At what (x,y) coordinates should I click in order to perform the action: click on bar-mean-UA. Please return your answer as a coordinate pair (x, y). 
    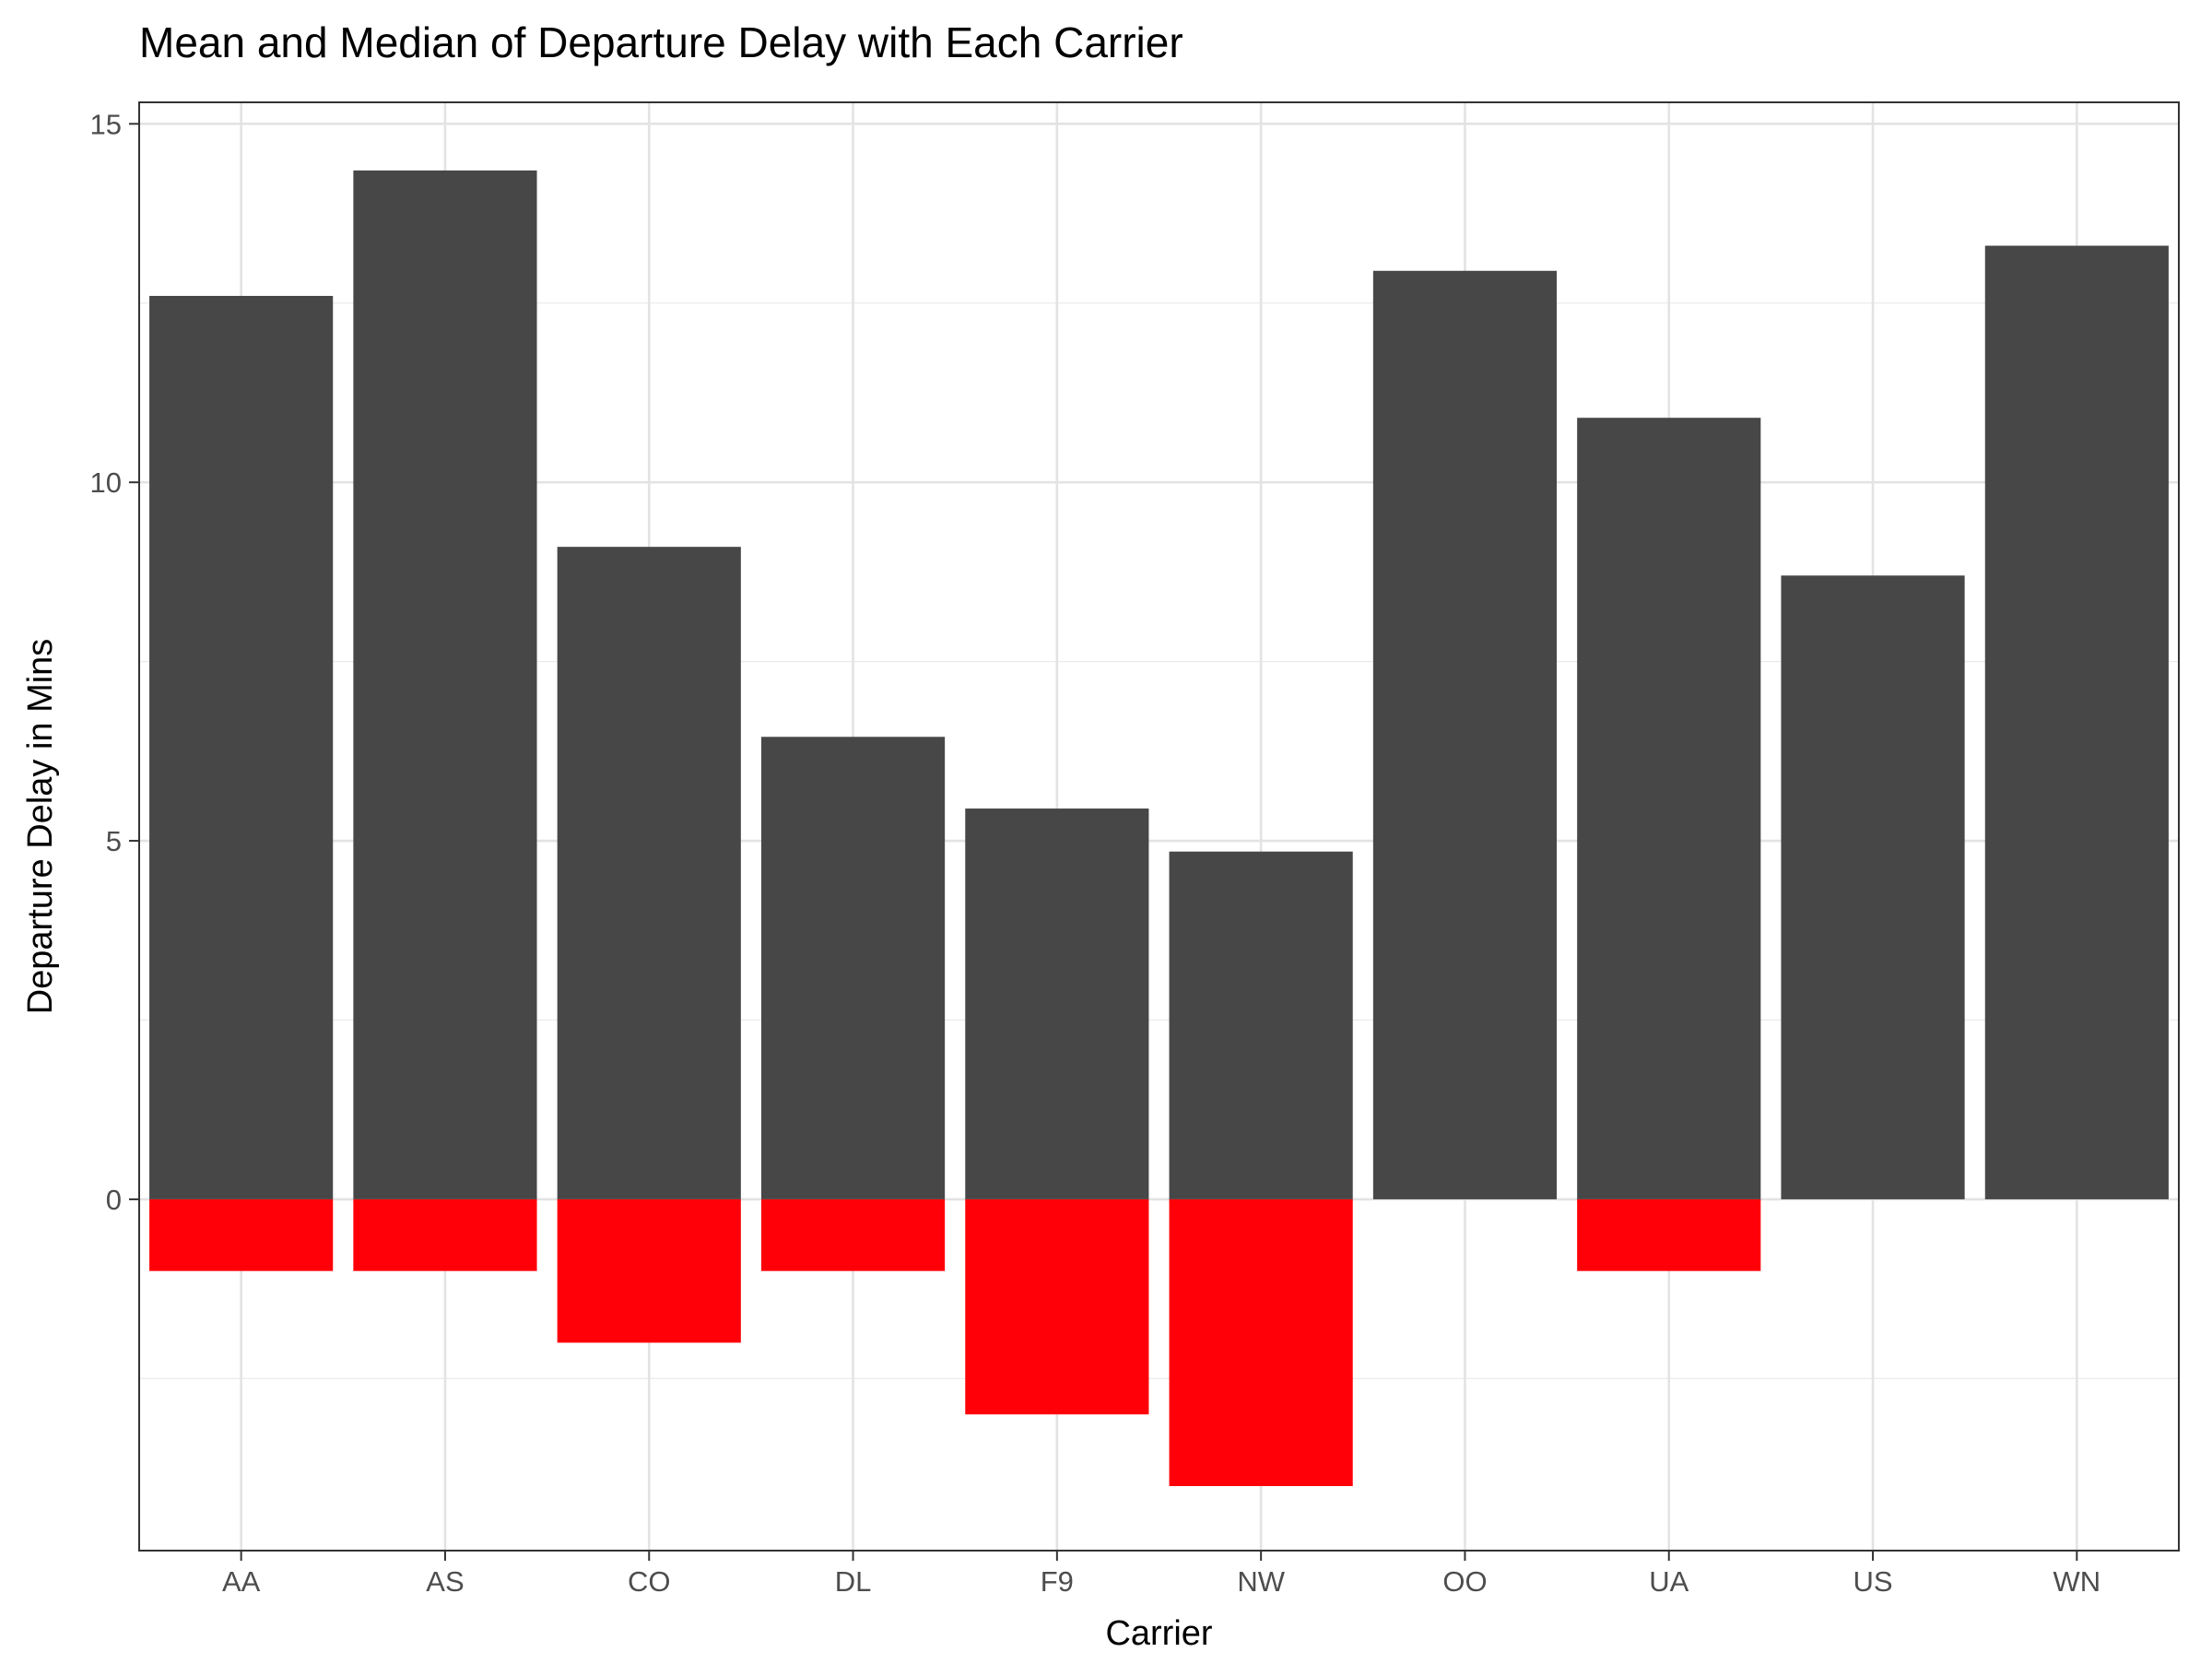
    Looking at the image, I should click on (1669, 808).